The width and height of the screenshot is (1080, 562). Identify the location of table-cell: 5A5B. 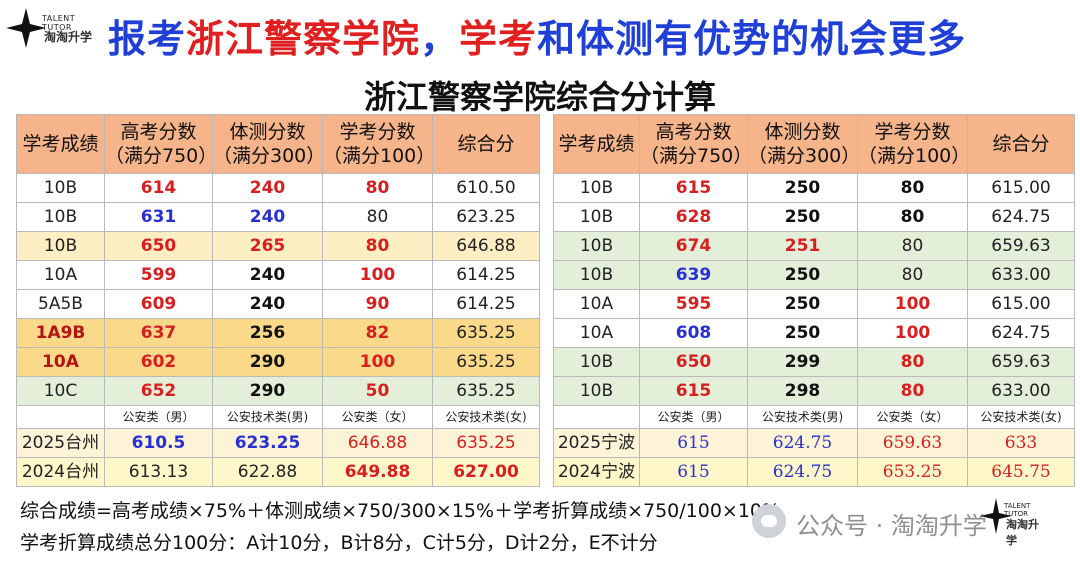
(60, 304).